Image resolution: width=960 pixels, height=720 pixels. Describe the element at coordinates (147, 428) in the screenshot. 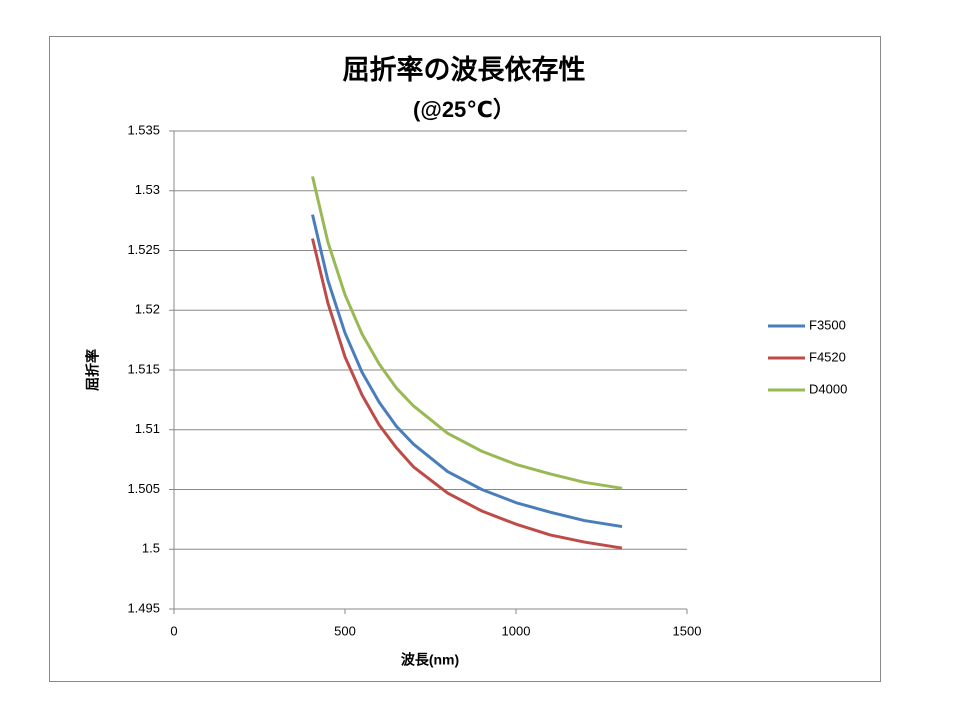

I see `y-tick-label: 1.51` at that location.